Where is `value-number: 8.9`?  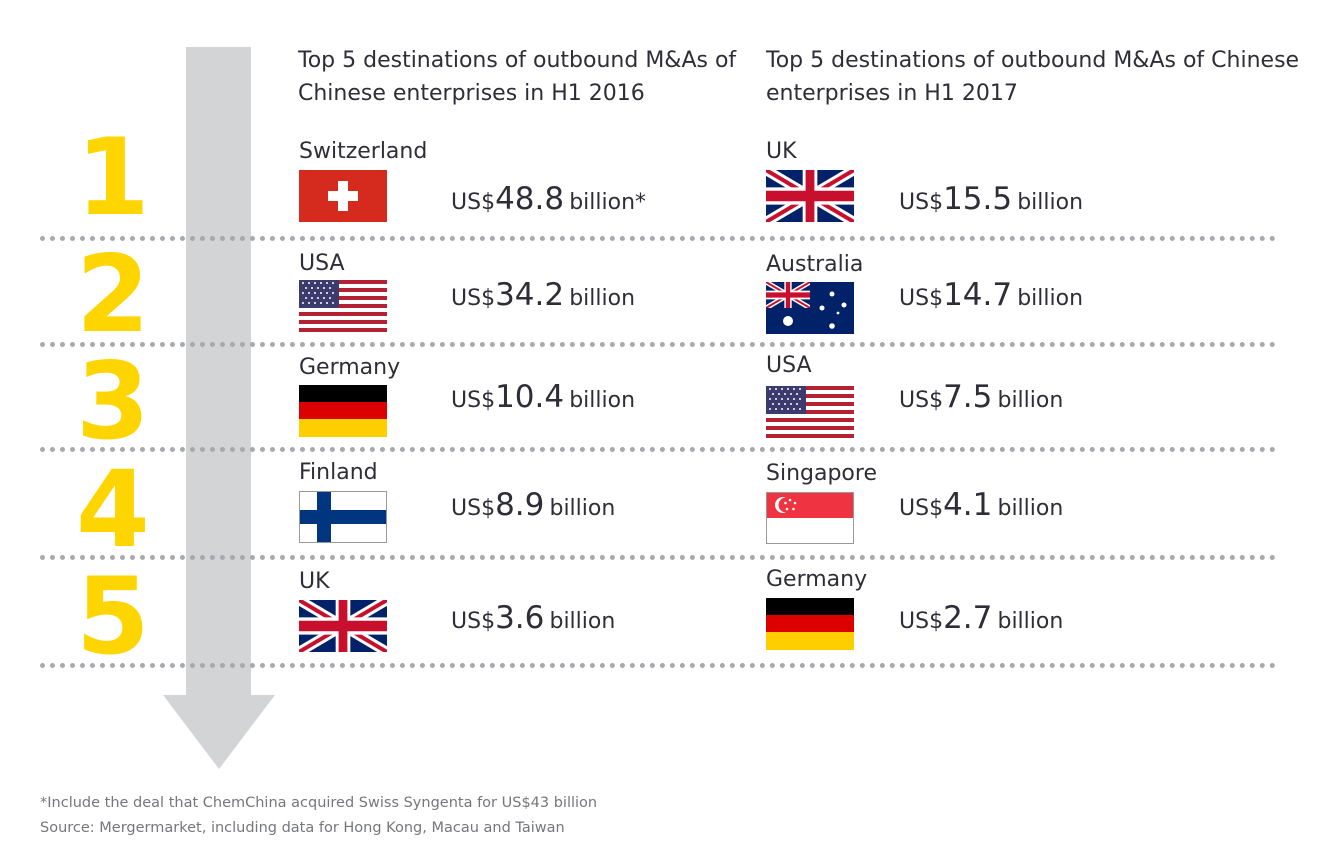
value-number: 8.9 is located at coordinates (520, 505).